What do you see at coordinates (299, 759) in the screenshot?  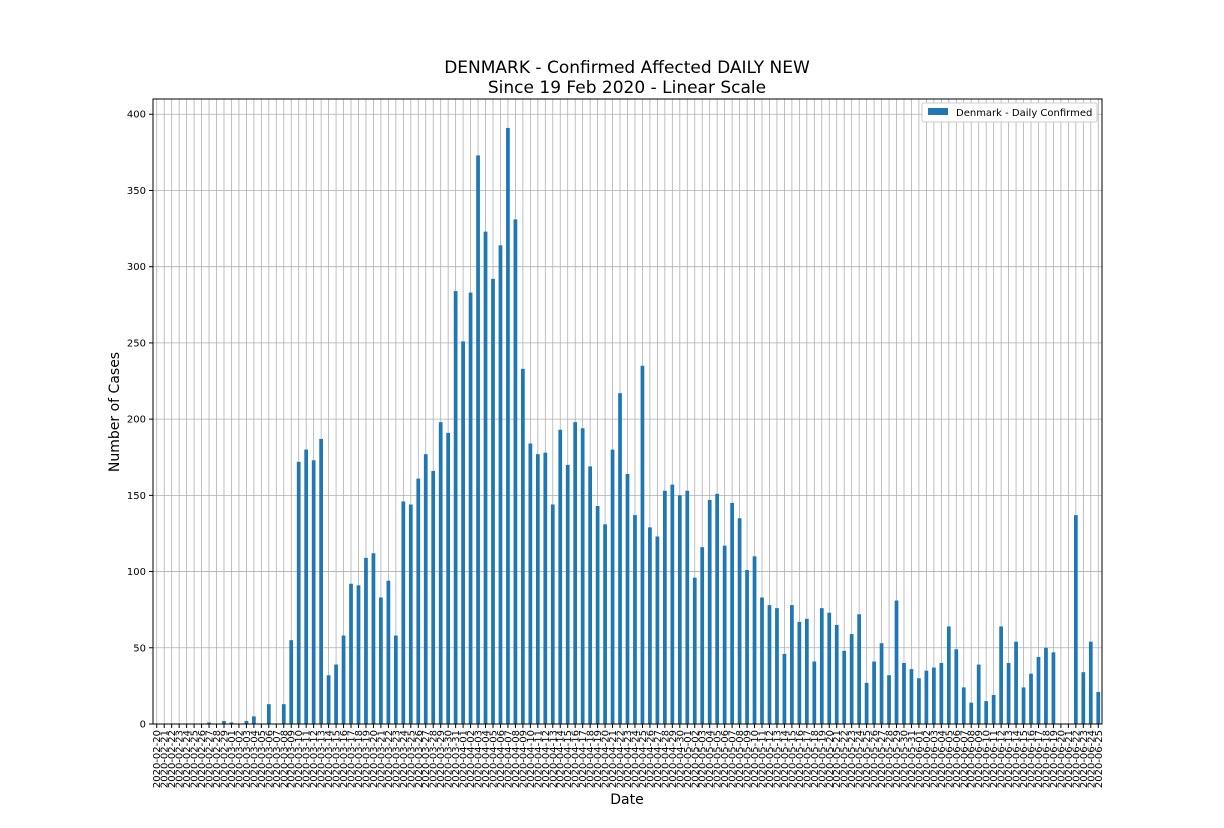 I see `x-tick-label: 2020-03-10` at bounding box center [299, 759].